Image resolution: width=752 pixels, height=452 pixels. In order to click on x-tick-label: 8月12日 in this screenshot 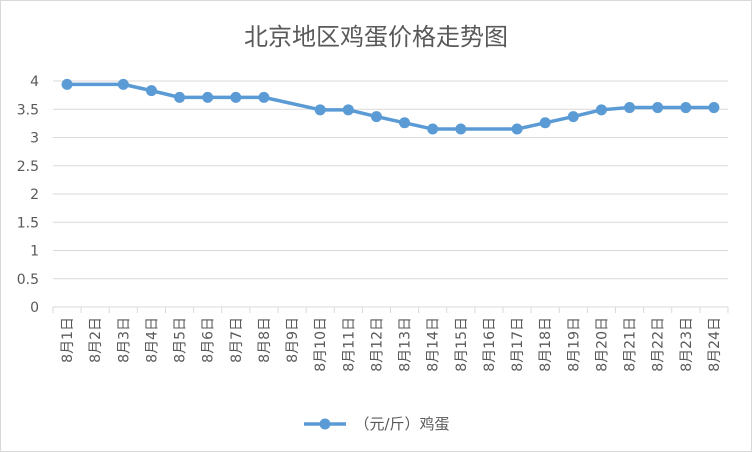, I will do `click(377, 344)`.